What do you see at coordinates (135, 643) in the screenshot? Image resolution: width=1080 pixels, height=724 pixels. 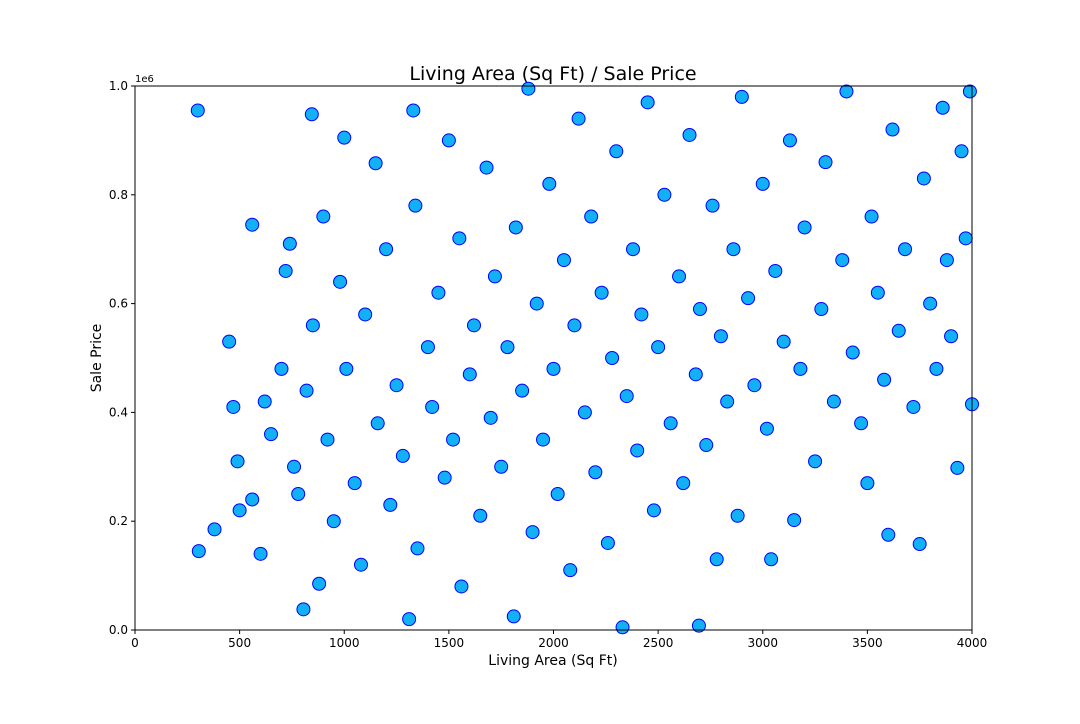 I see `x-tick-label: 0` at bounding box center [135, 643].